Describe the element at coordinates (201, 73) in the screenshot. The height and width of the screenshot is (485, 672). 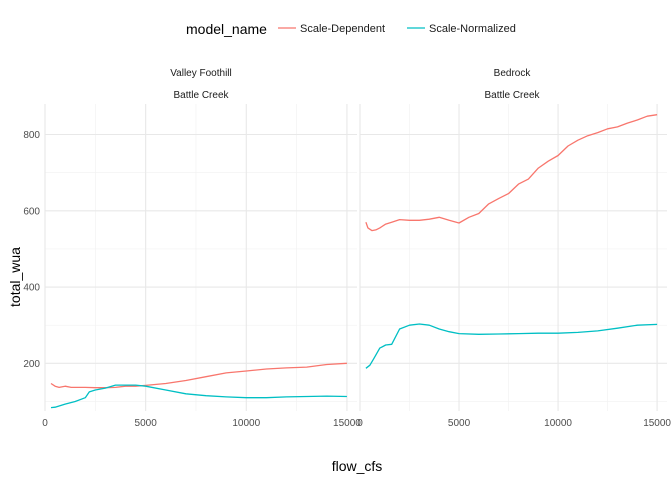
I see `strip-label-valley-foothill: Valley Foothill` at that location.